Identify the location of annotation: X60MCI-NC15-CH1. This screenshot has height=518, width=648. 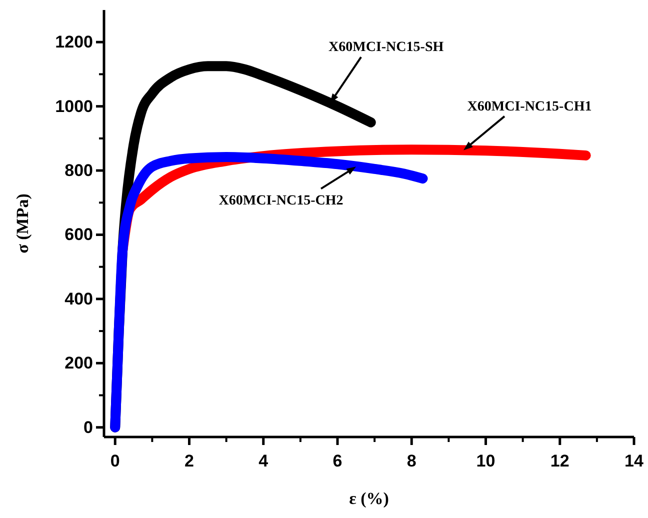
(529, 106).